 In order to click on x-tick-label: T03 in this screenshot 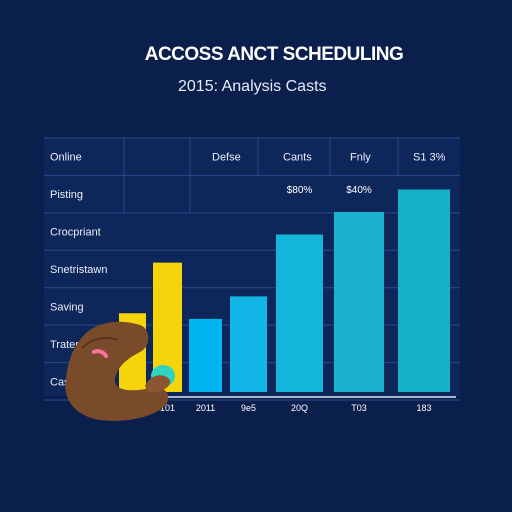, I will do `click(359, 408)`.